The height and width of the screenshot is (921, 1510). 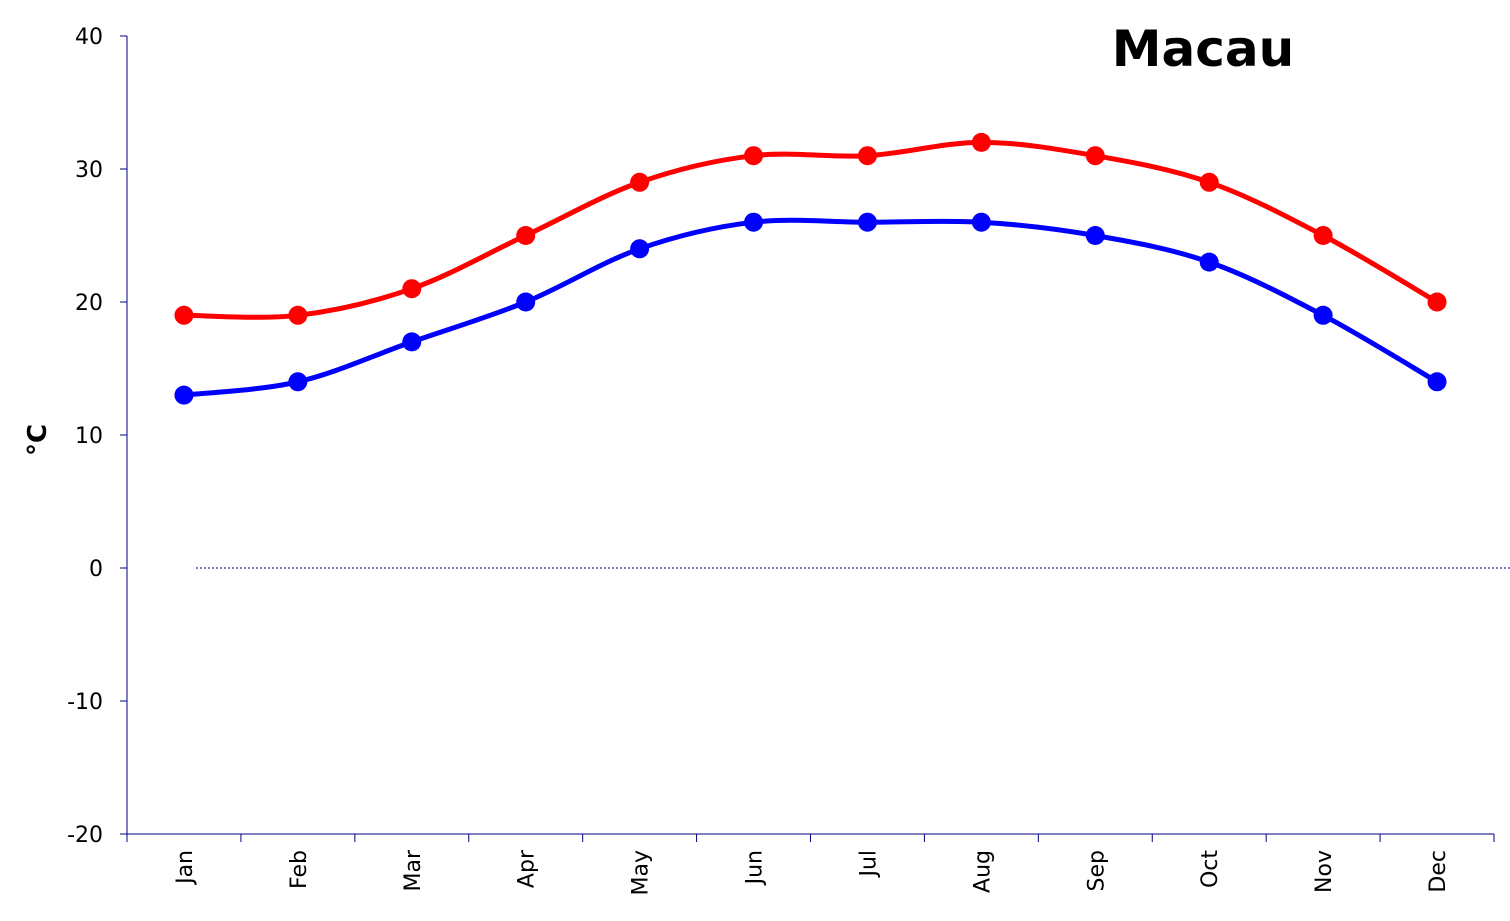 What do you see at coordinates (1203, 49) in the screenshot?
I see `chart-title: Macau` at bounding box center [1203, 49].